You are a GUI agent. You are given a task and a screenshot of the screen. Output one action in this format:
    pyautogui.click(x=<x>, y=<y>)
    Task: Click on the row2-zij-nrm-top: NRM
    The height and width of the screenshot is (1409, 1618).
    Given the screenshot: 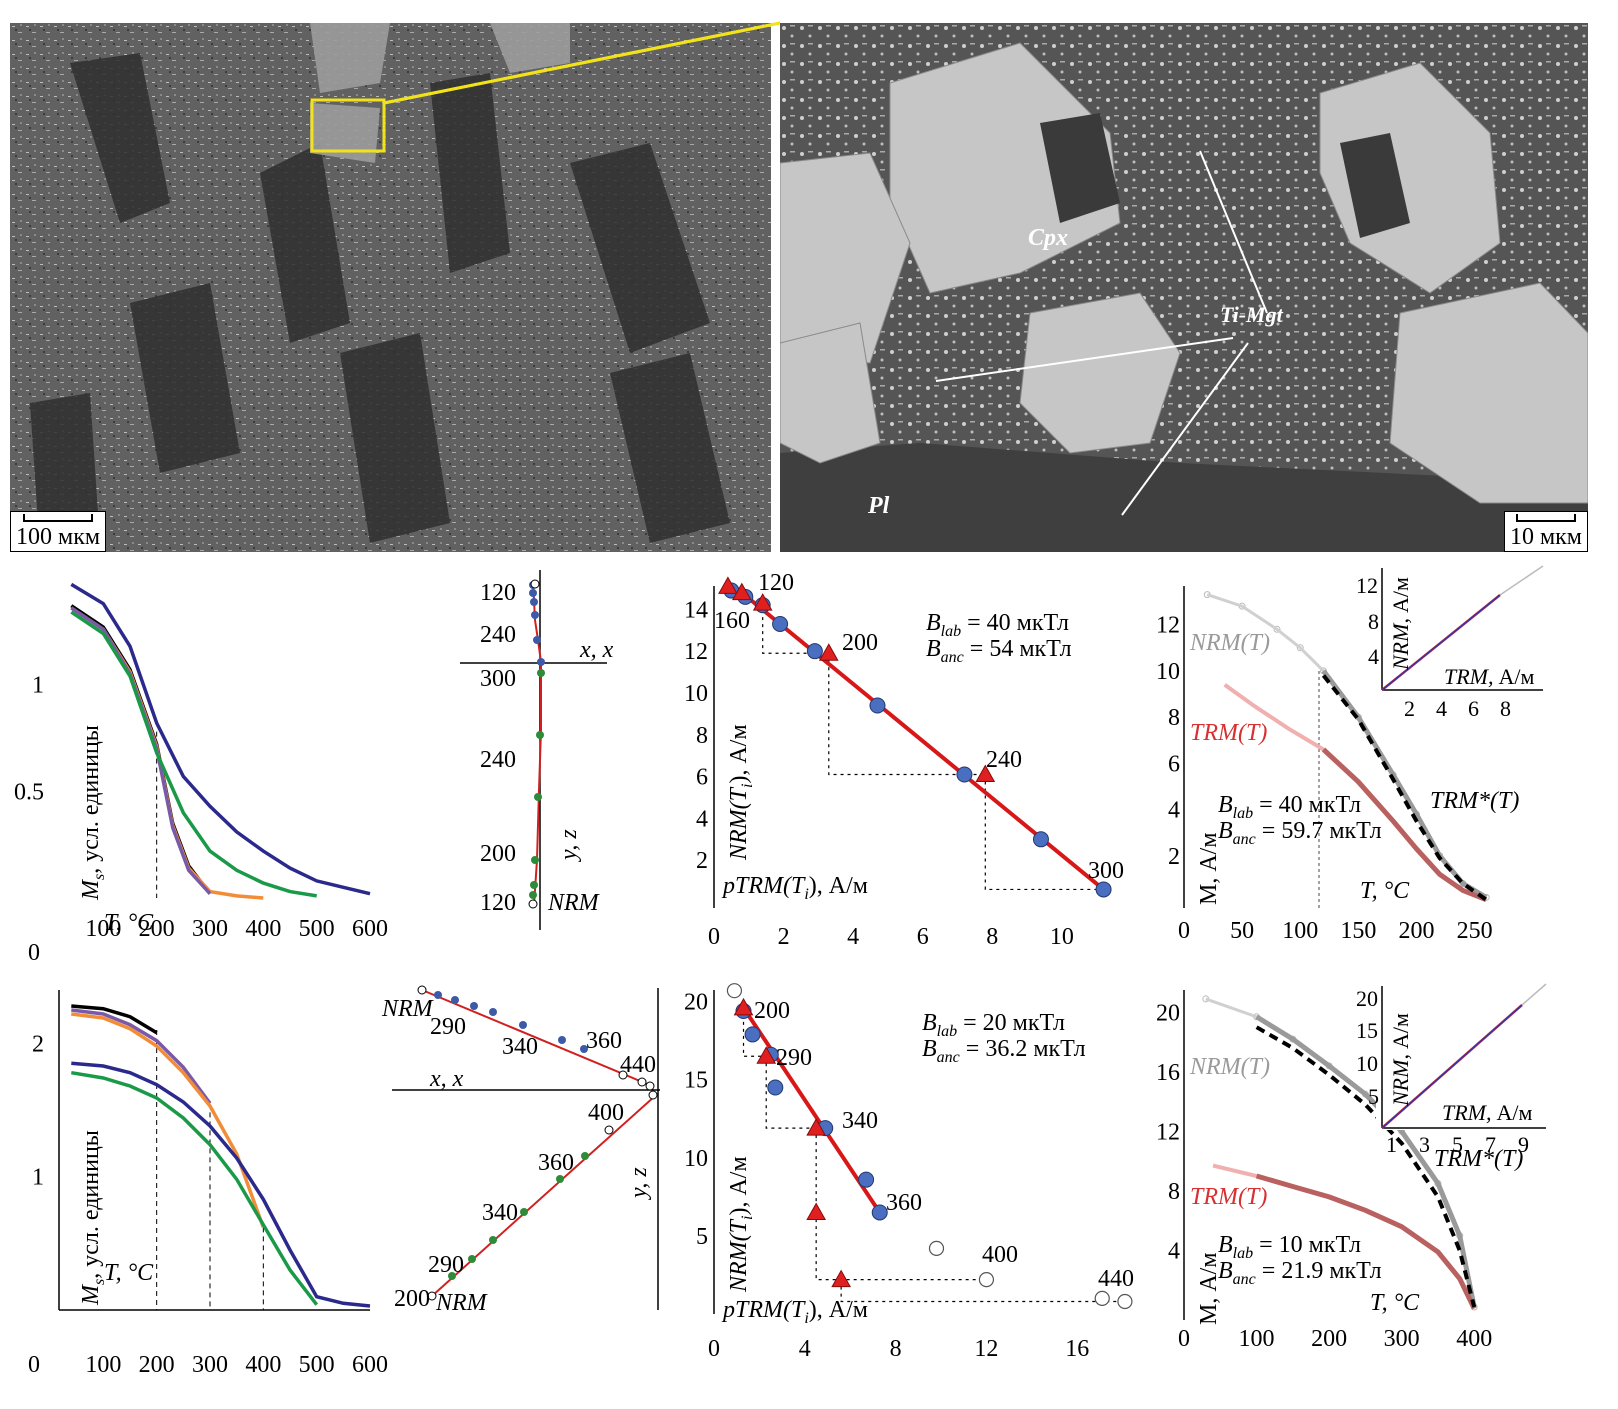 What is the action you would take?
    pyautogui.click(x=408, y=1009)
    